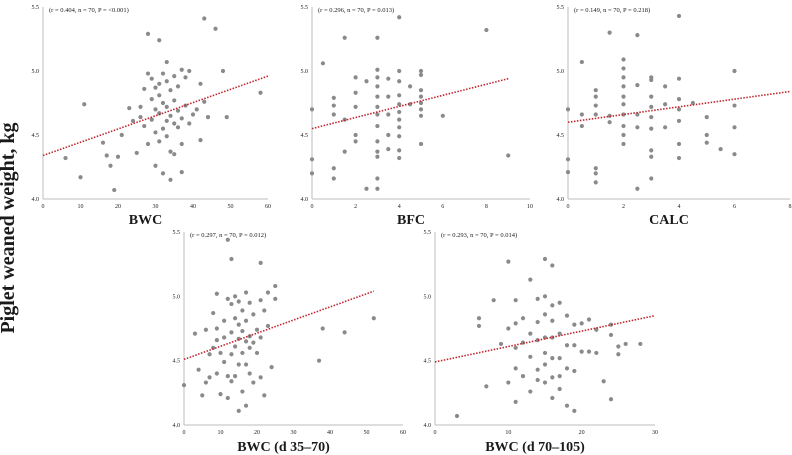  Describe the element at coordinates (193, 207) in the screenshot. I see `x-tick-label: 40` at that location.